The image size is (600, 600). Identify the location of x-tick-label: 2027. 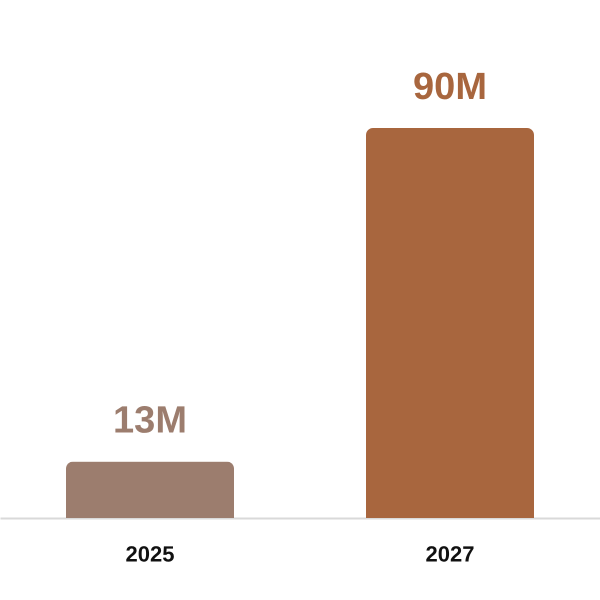
(450, 554).